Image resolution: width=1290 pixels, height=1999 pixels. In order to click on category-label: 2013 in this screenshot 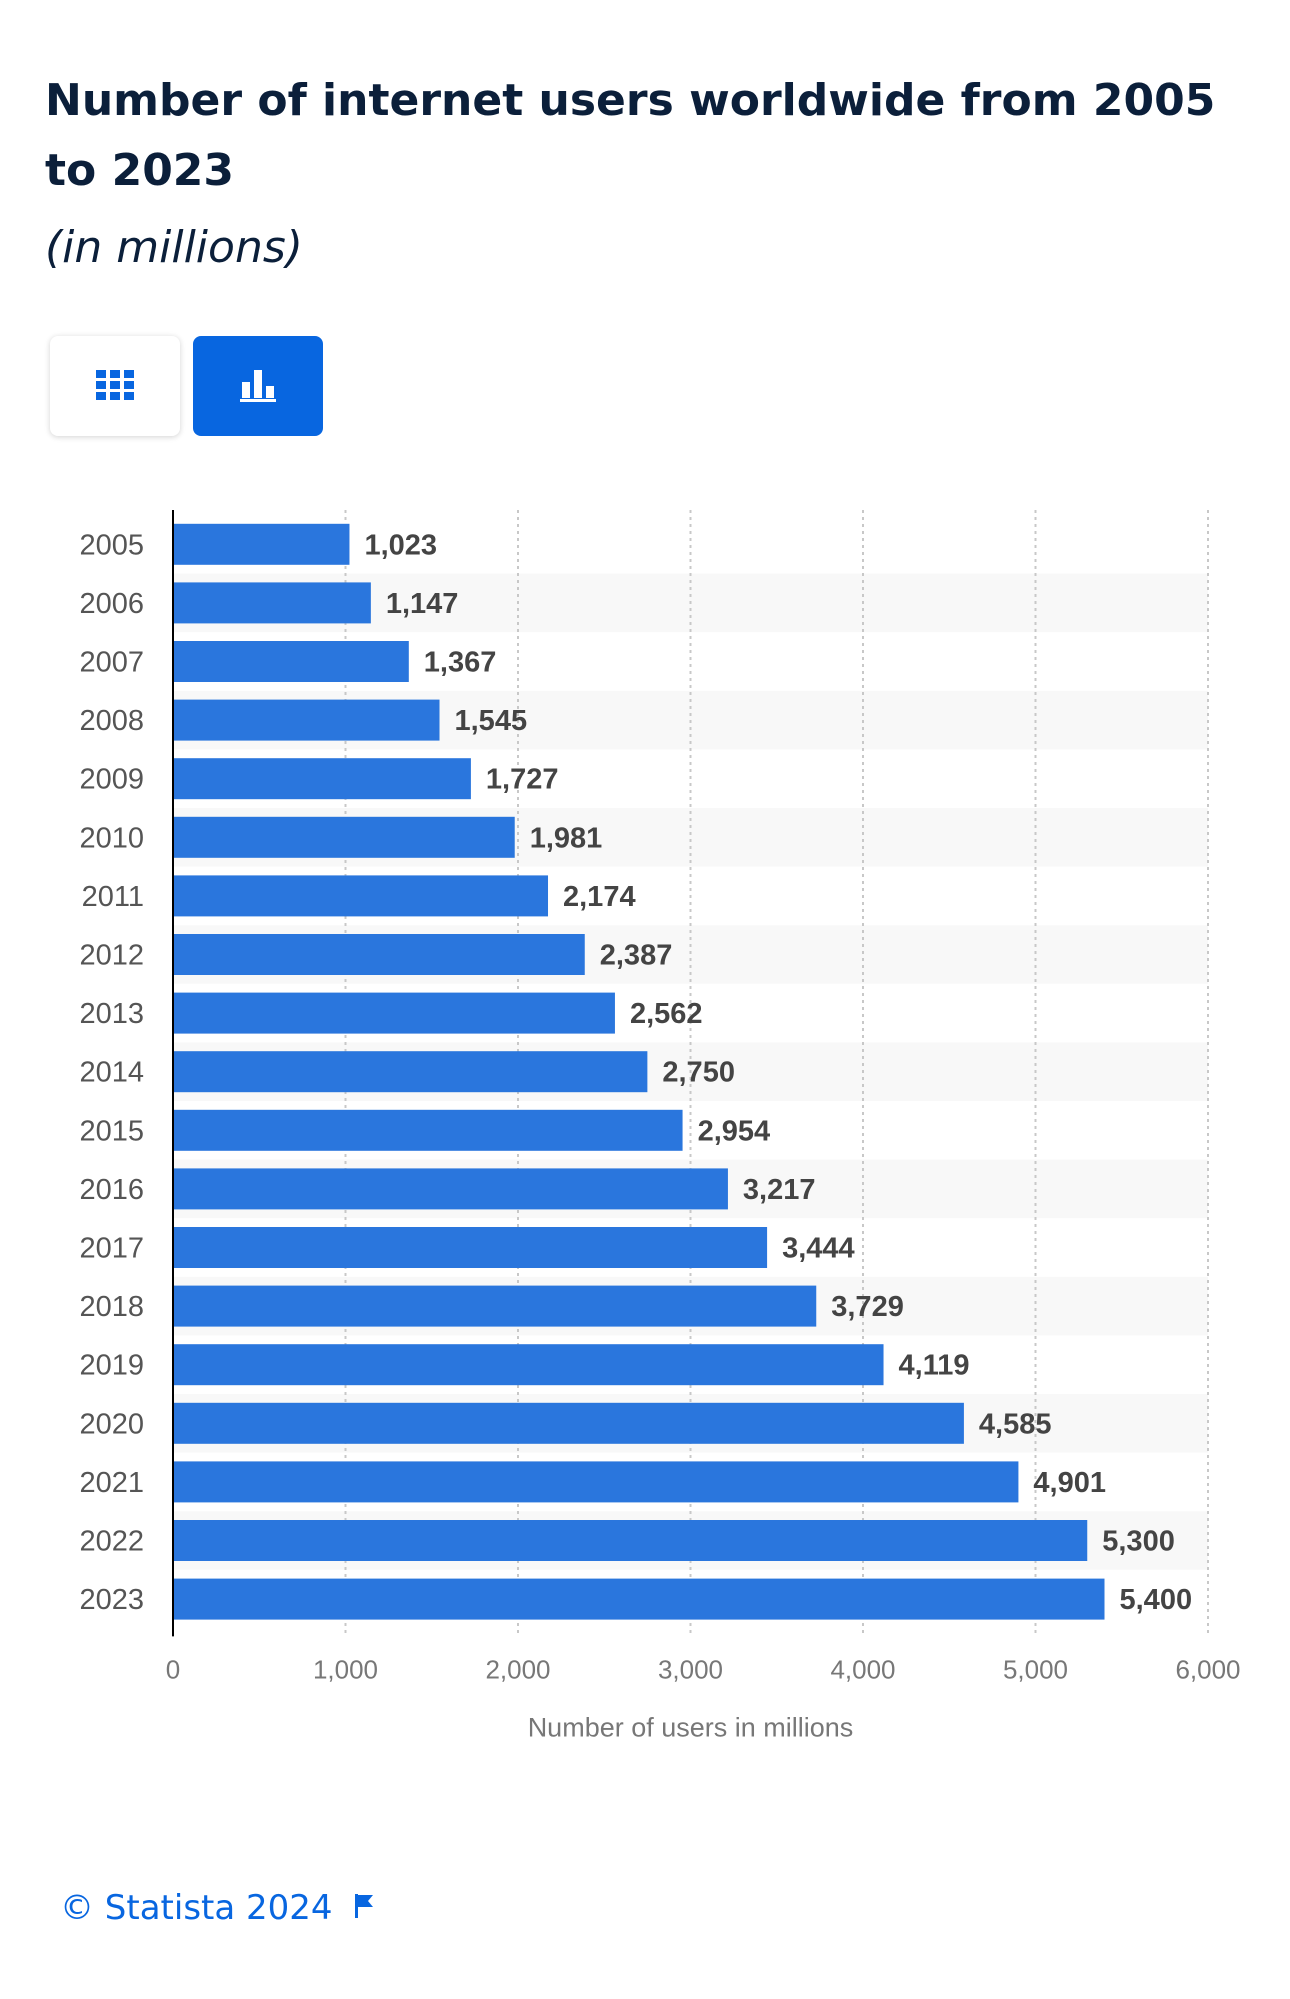, I will do `click(111, 1014)`.